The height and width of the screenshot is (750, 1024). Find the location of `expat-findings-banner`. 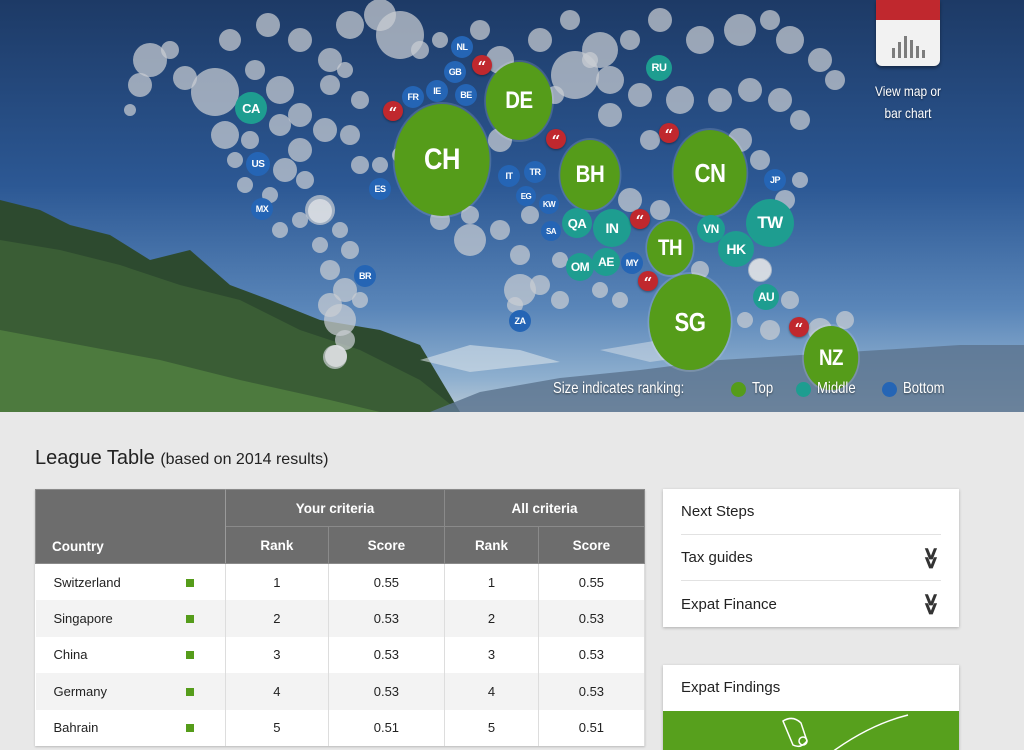

expat-findings-banner is located at coordinates (811, 730).